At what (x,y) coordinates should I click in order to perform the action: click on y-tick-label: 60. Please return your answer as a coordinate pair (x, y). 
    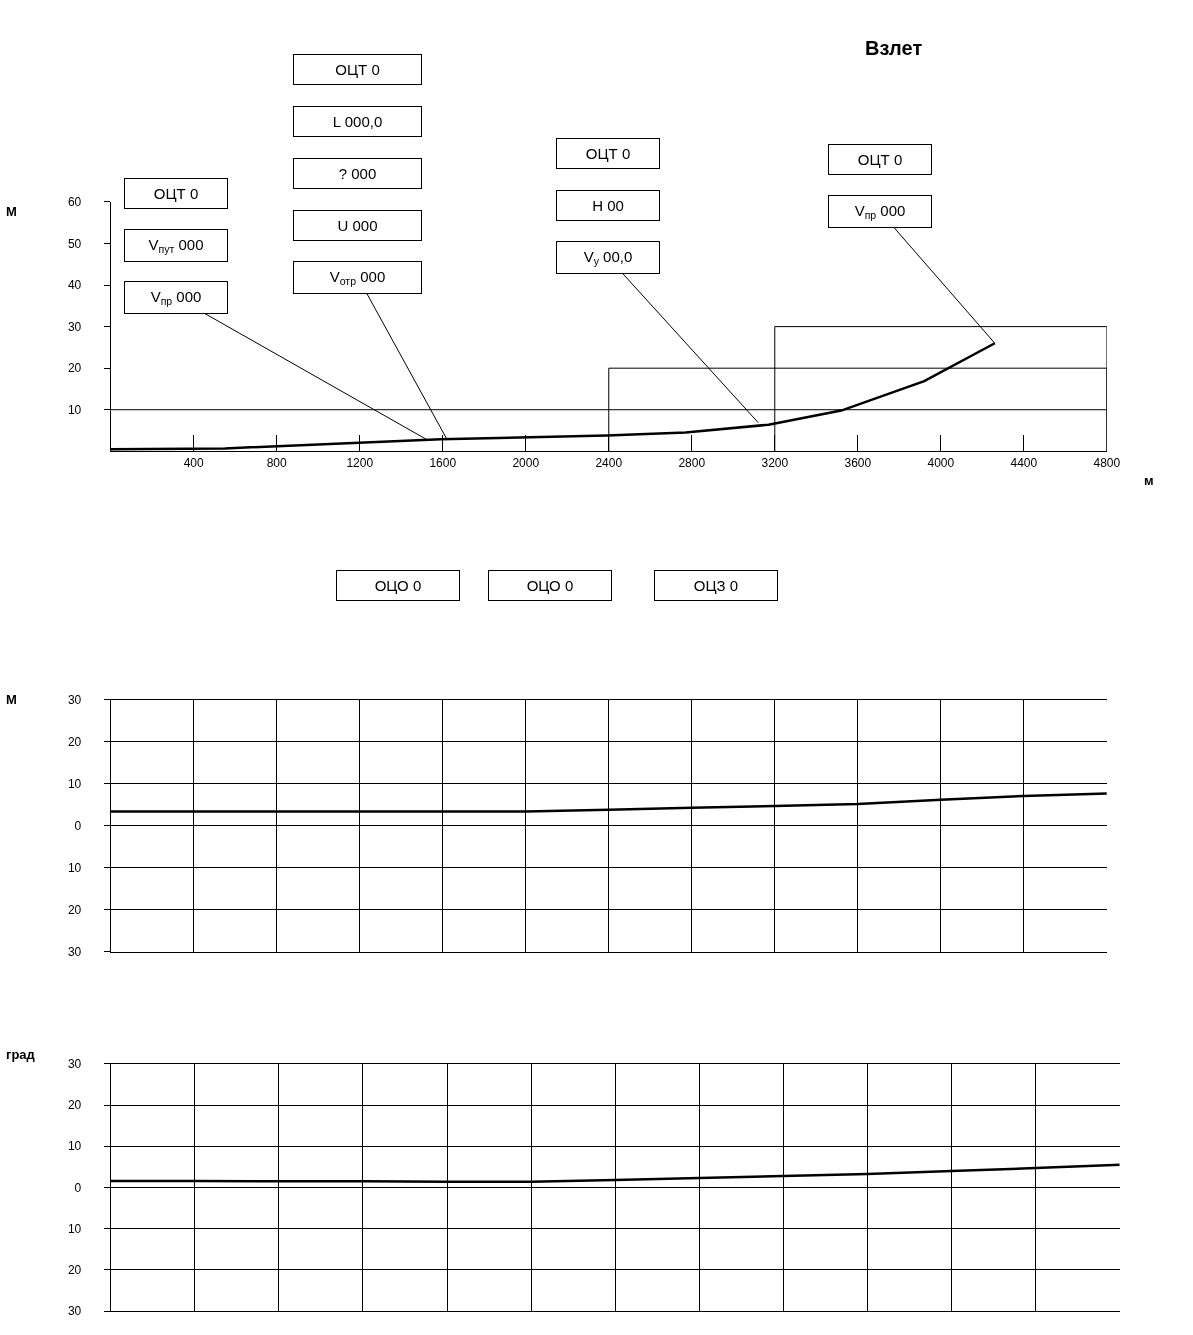
    Looking at the image, I should click on (74, 202).